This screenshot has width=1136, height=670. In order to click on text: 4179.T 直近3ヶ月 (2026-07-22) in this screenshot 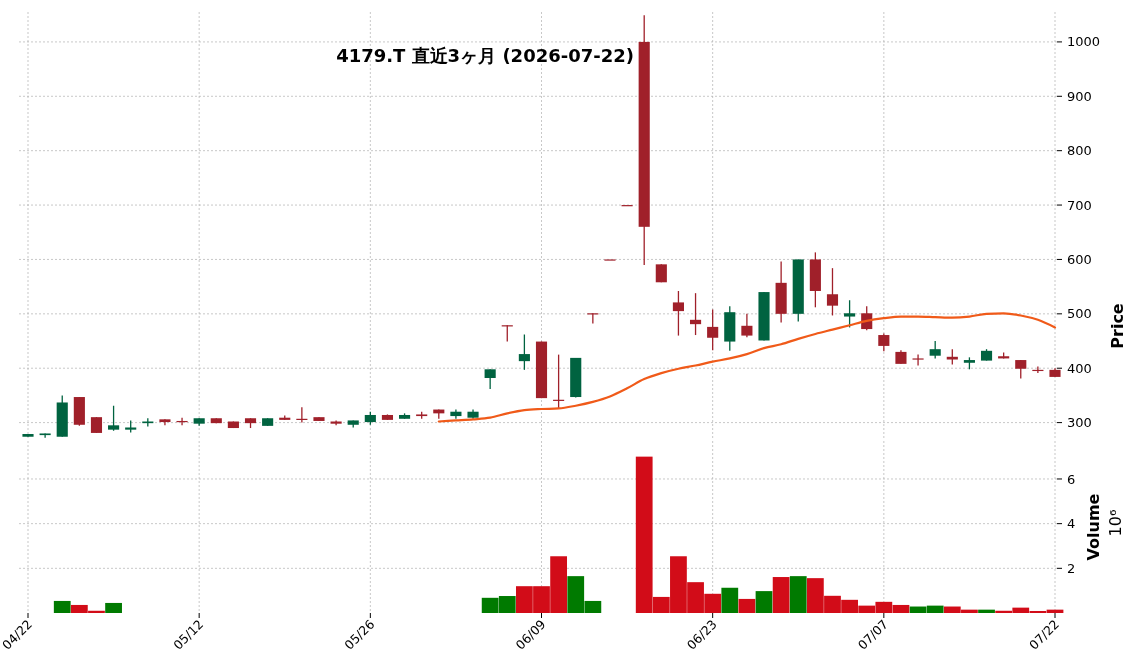, I will do `click(485, 55)`.